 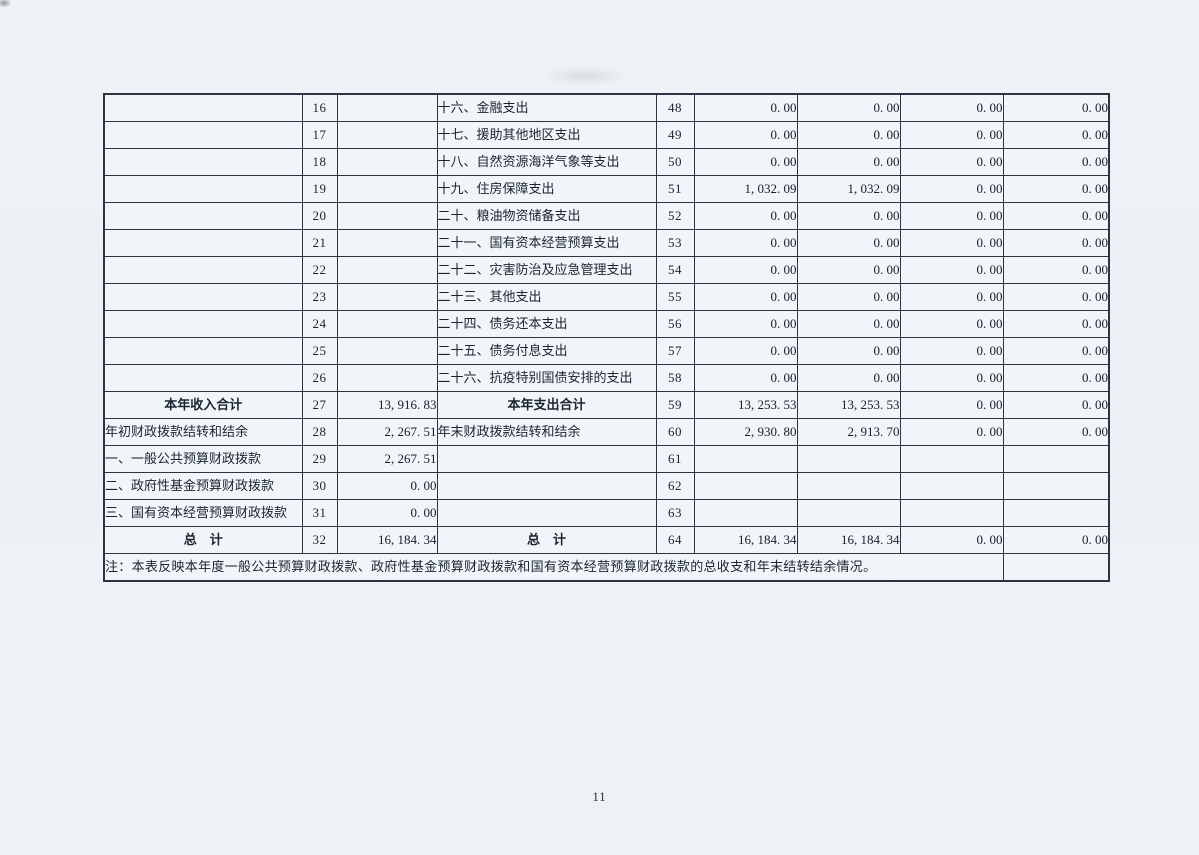 What do you see at coordinates (675, 270) in the screenshot?
I see `expense-line-number: 54` at bounding box center [675, 270].